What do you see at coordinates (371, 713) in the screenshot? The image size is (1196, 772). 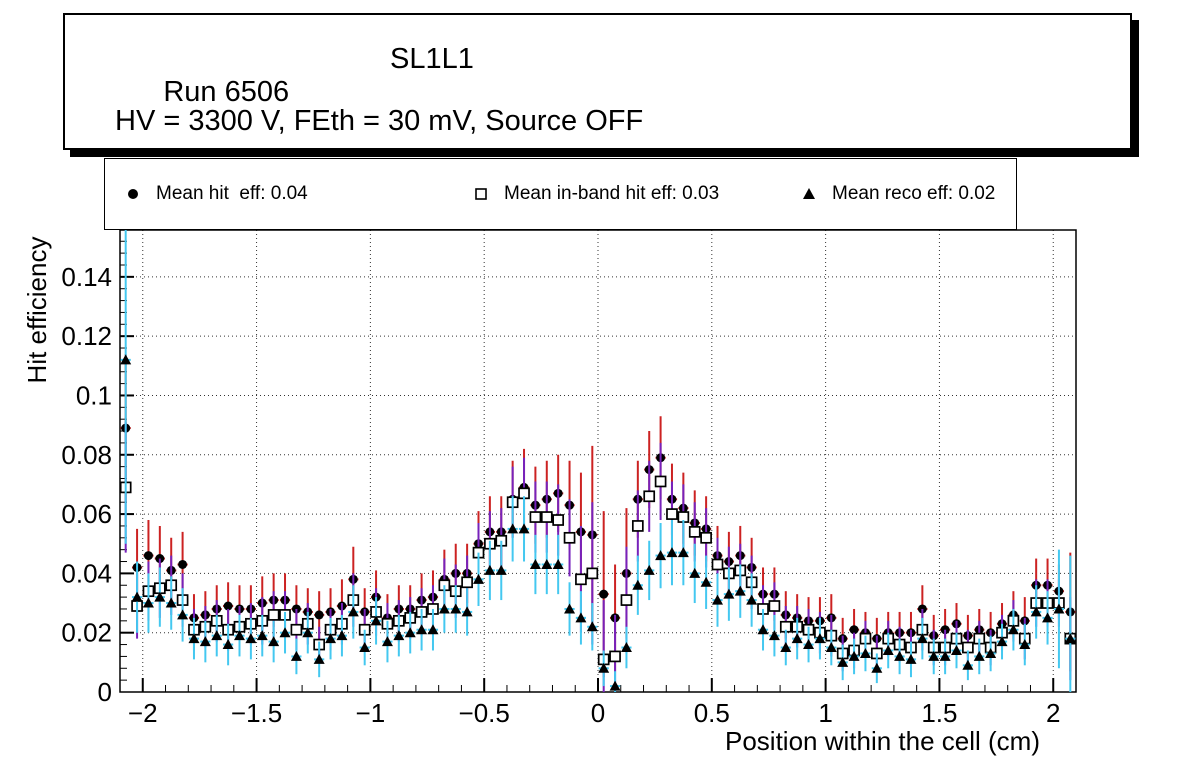 I see `x-tick-label: −1` at bounding box center [371, 713].